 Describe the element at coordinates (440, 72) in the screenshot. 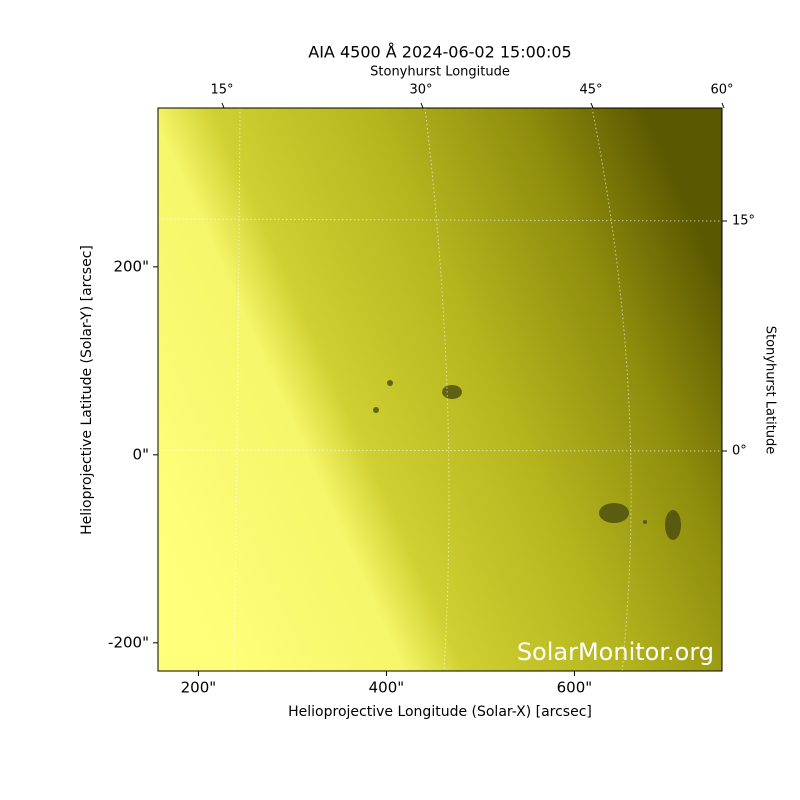

I see `top-axis-label: Stonyhurst Longitude` at that location.